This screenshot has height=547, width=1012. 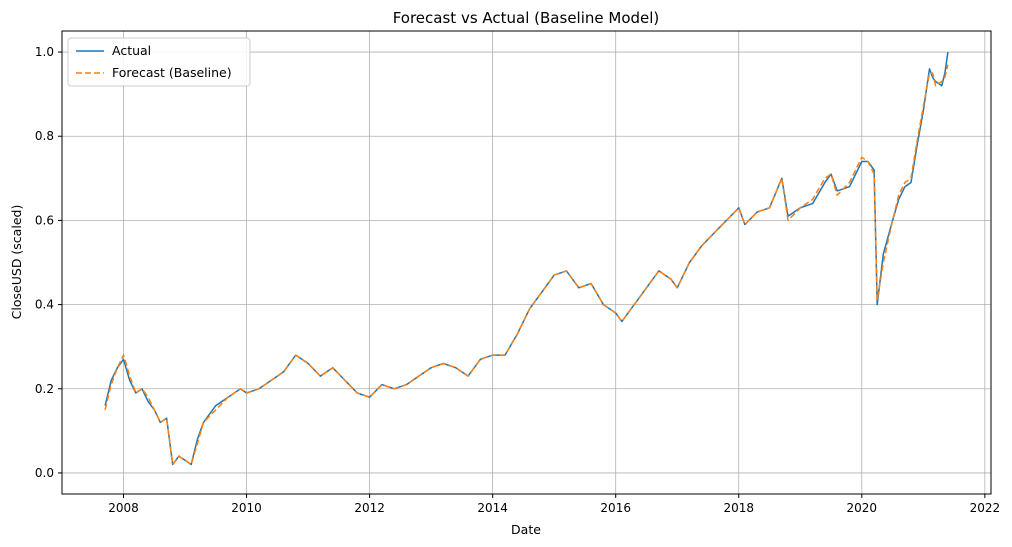 What do you see at coordinates (48, 262) in the screenshot?
I see `y-axis-ticks: 0.0 0.2 0.4 0.6 0.8 1.0` at bounding box center [48, 262].